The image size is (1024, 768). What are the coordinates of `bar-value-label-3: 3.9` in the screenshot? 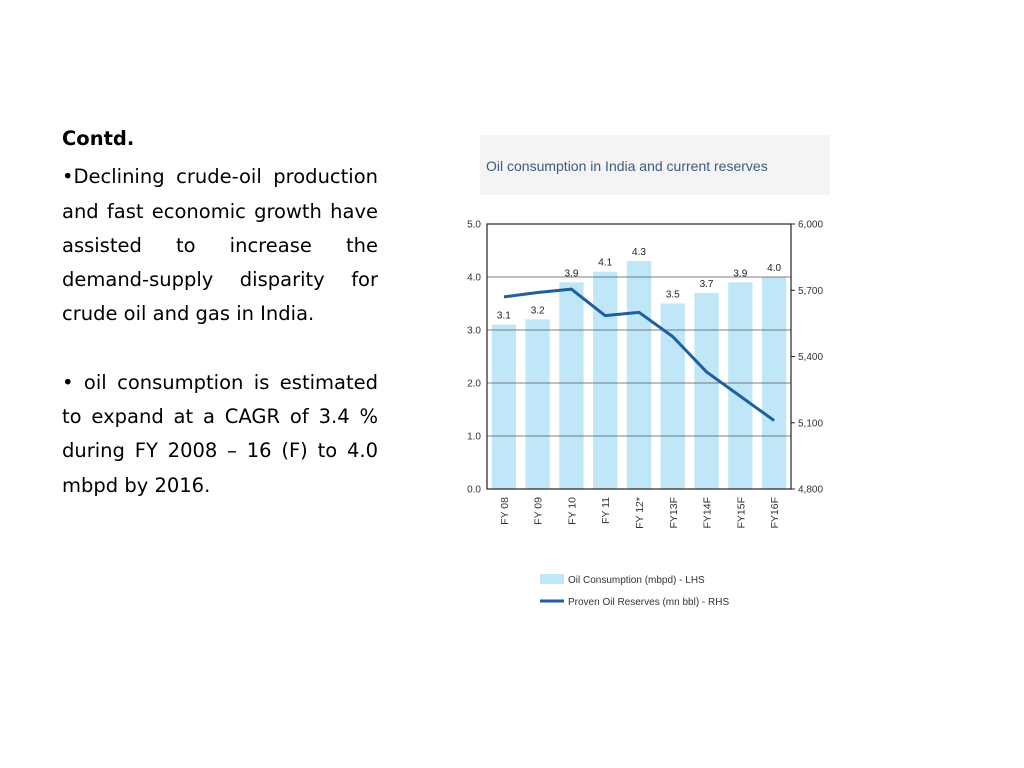 It's located at (571, 273).